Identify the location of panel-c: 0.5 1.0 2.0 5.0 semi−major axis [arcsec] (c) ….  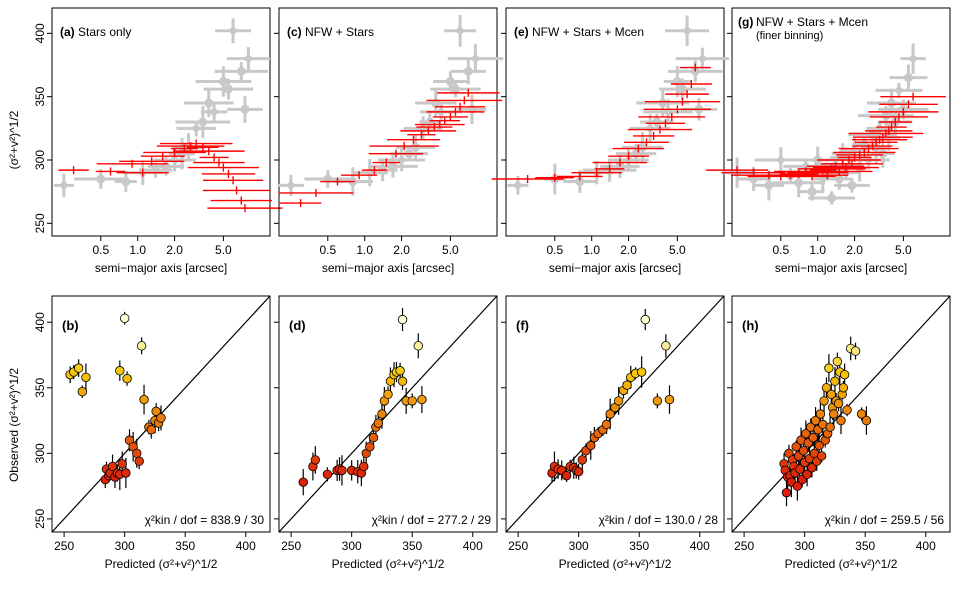
(389, 141).